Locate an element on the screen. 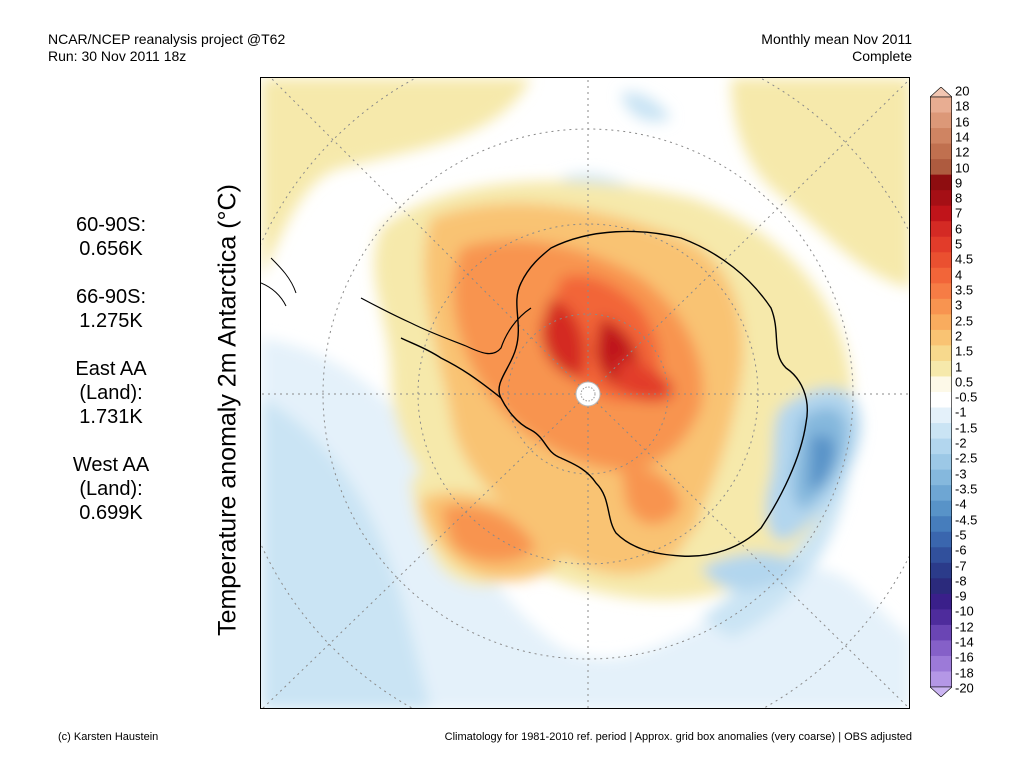  colorbar-tick-label: 7 is located at coordinates (959, 213).